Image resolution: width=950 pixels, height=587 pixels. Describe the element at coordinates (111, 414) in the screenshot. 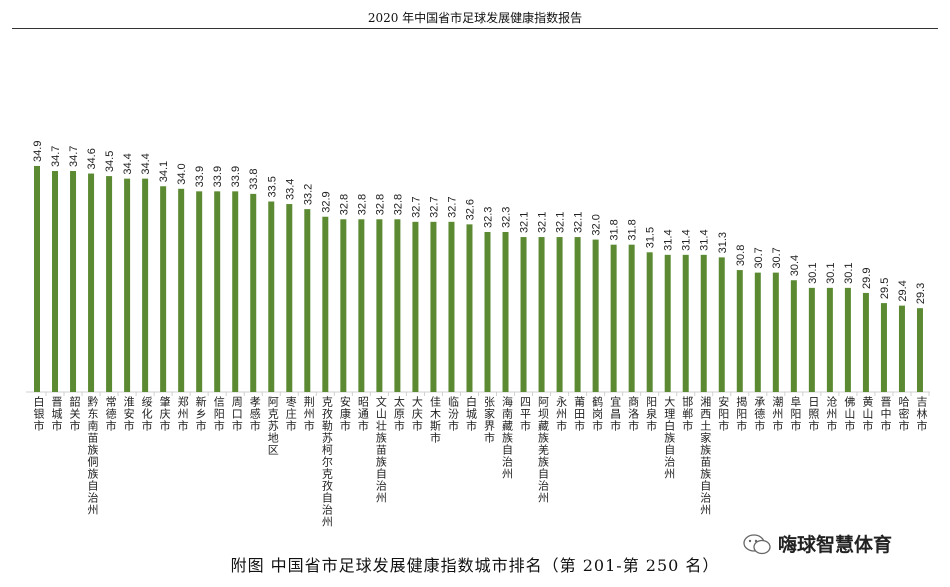

I see `category-label: 常德市` at that location.